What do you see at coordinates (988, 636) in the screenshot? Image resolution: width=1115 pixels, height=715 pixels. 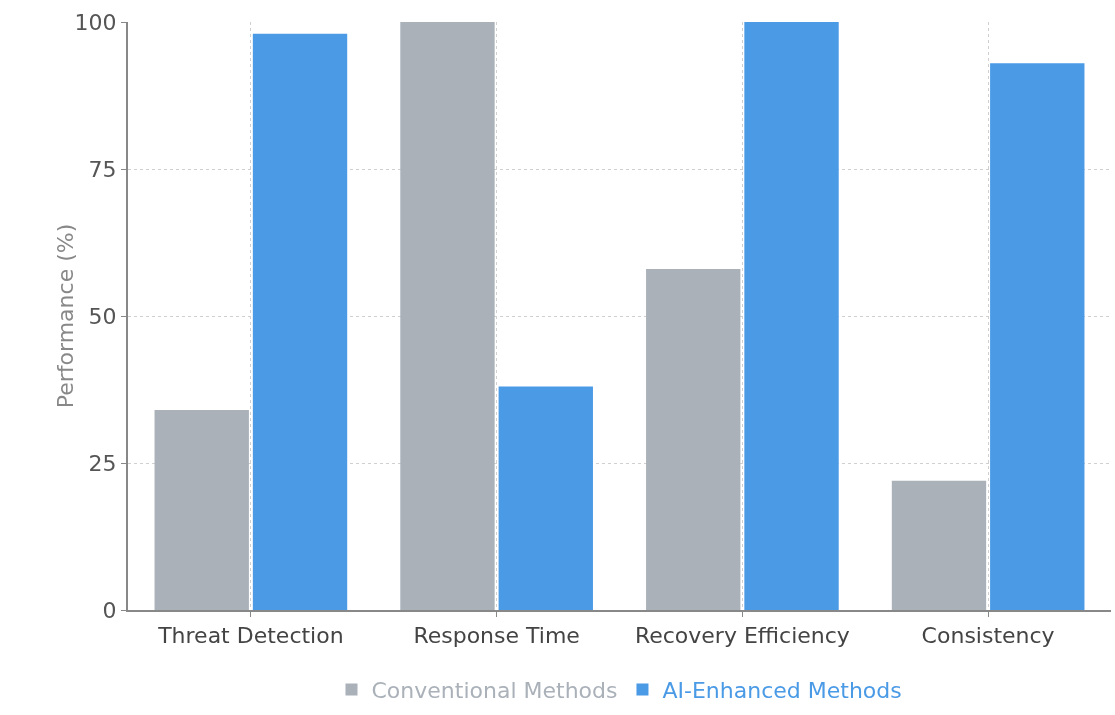 I see `x-tick-label: Consistency` at bounding box center [988, 636].